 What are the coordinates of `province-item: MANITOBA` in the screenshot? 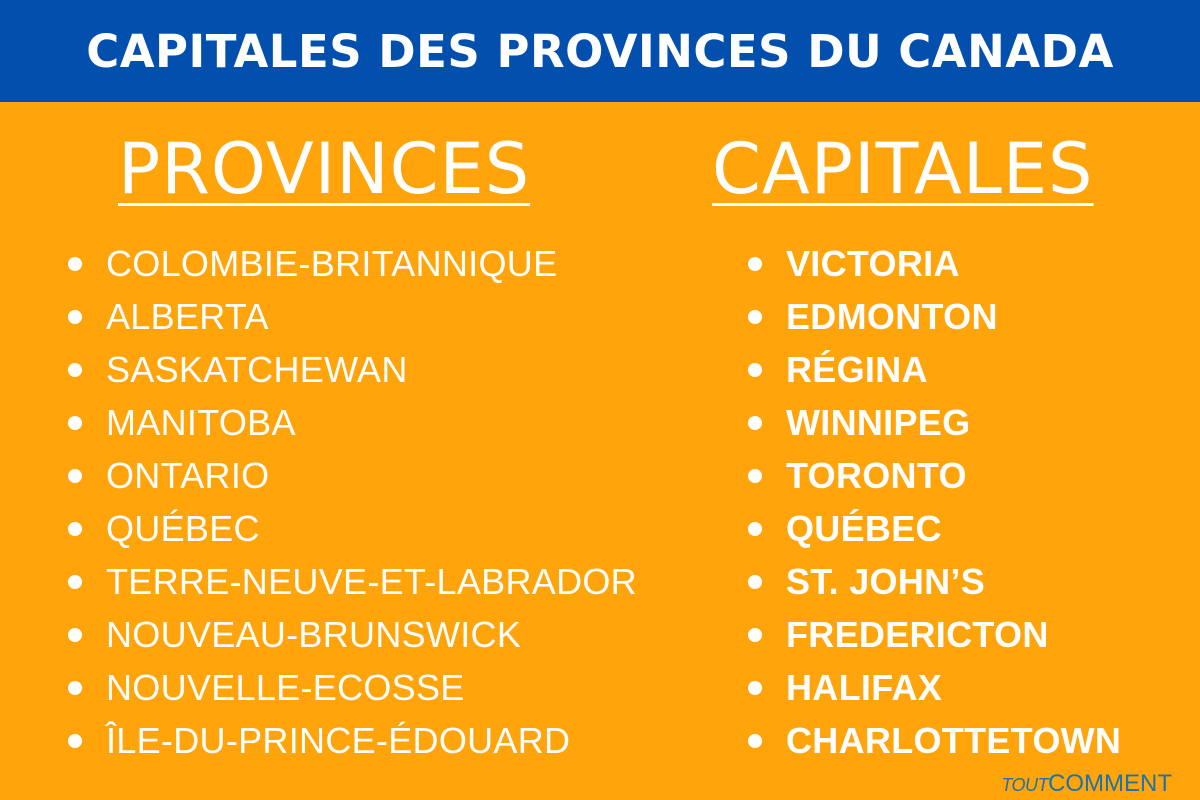 It's located at (351, 422).